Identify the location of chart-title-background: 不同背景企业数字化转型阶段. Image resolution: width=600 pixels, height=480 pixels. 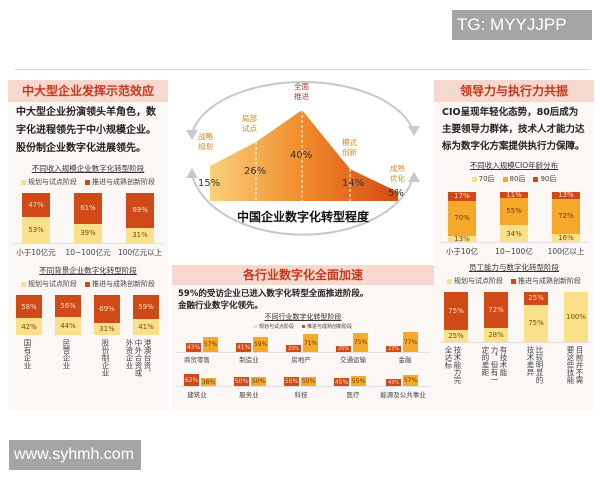
(88, 270).